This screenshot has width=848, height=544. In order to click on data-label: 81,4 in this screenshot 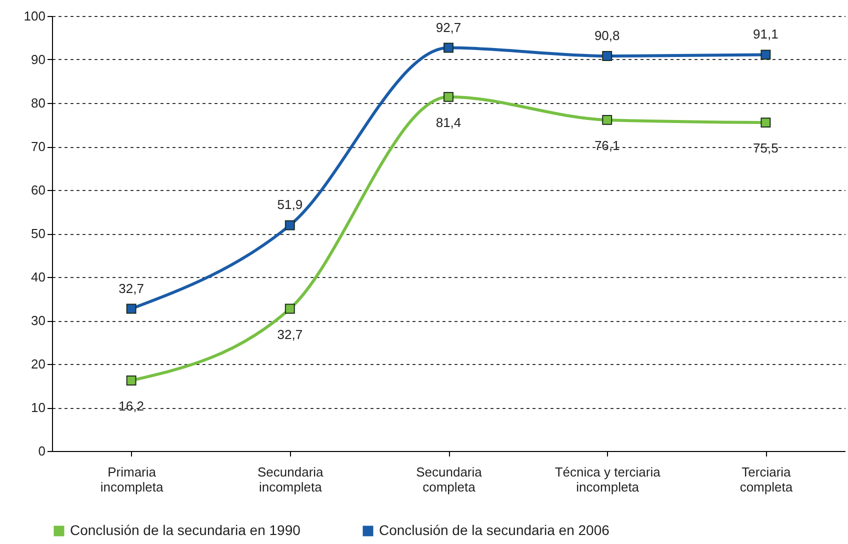, I will do `click(449, 122)`.